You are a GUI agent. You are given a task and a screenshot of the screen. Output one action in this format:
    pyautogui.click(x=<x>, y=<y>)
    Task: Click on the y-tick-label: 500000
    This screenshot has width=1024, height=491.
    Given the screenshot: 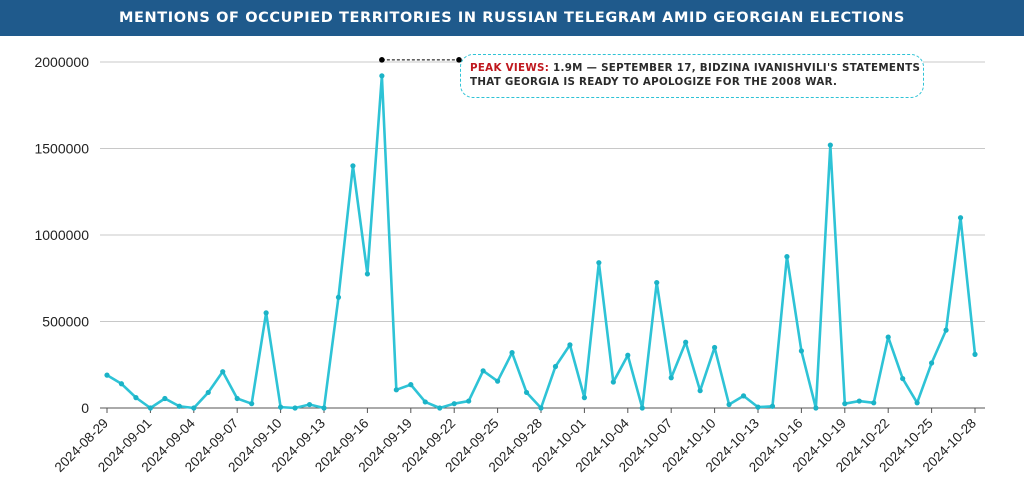 What is the action you would take?
    pyautogui.click(x=65, y=322)
    